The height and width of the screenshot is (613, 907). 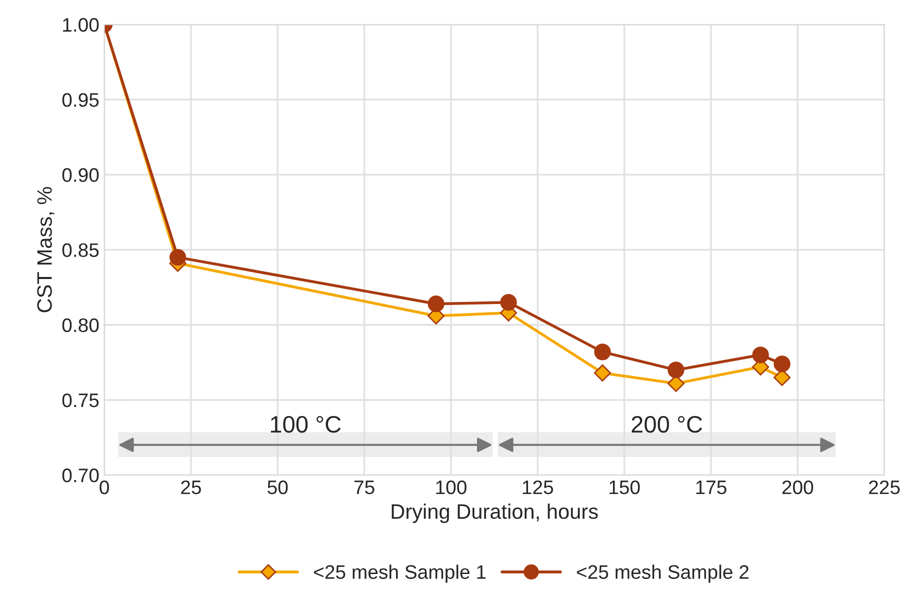 What do you see at coordinates (625, 487) in the screenshot?
I see `x-tick-label: 150` at bounding box center [625, 487].